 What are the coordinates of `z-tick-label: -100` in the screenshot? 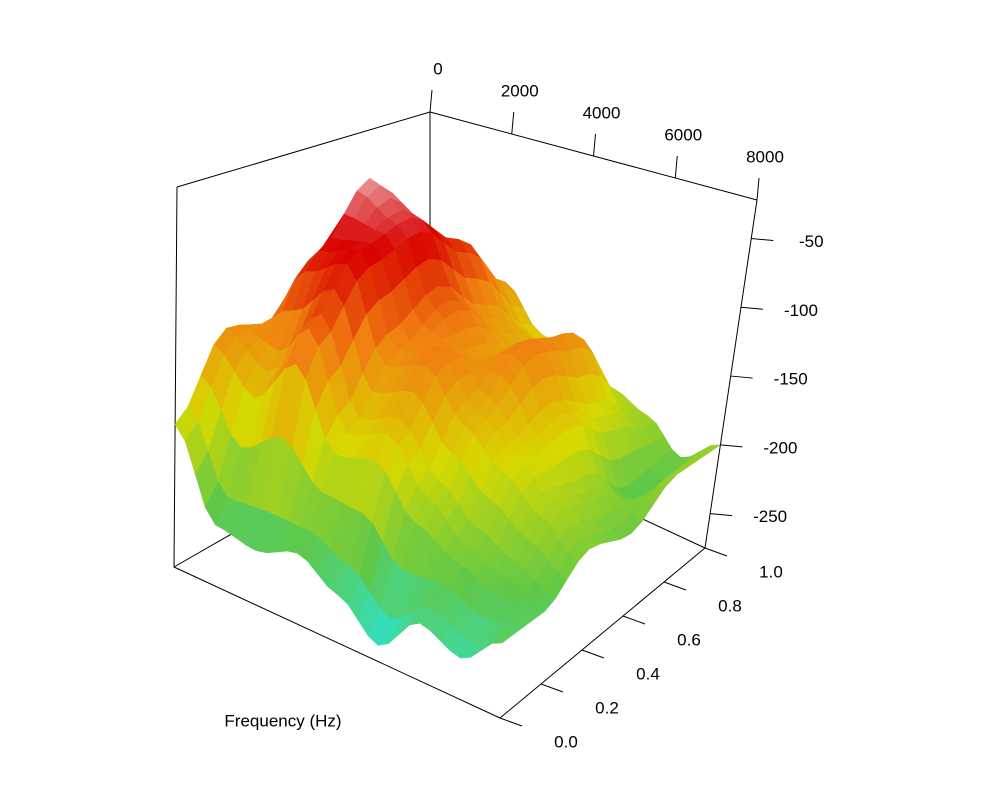 It's located at (801, 310).